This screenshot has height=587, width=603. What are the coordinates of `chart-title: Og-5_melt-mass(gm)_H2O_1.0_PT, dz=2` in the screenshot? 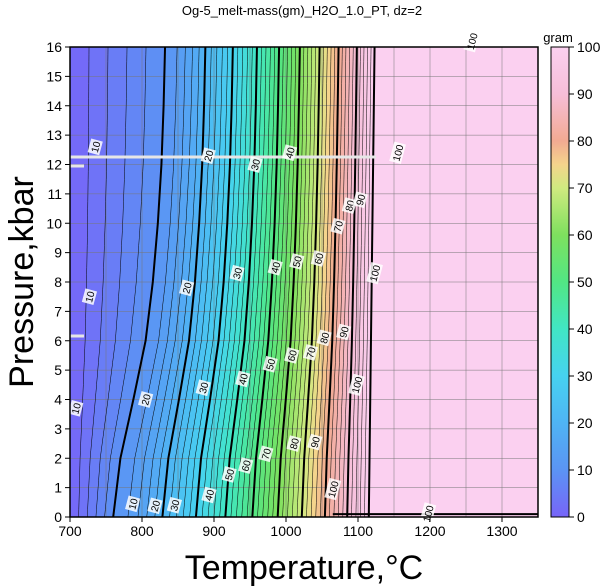 It's located at (302, 10).